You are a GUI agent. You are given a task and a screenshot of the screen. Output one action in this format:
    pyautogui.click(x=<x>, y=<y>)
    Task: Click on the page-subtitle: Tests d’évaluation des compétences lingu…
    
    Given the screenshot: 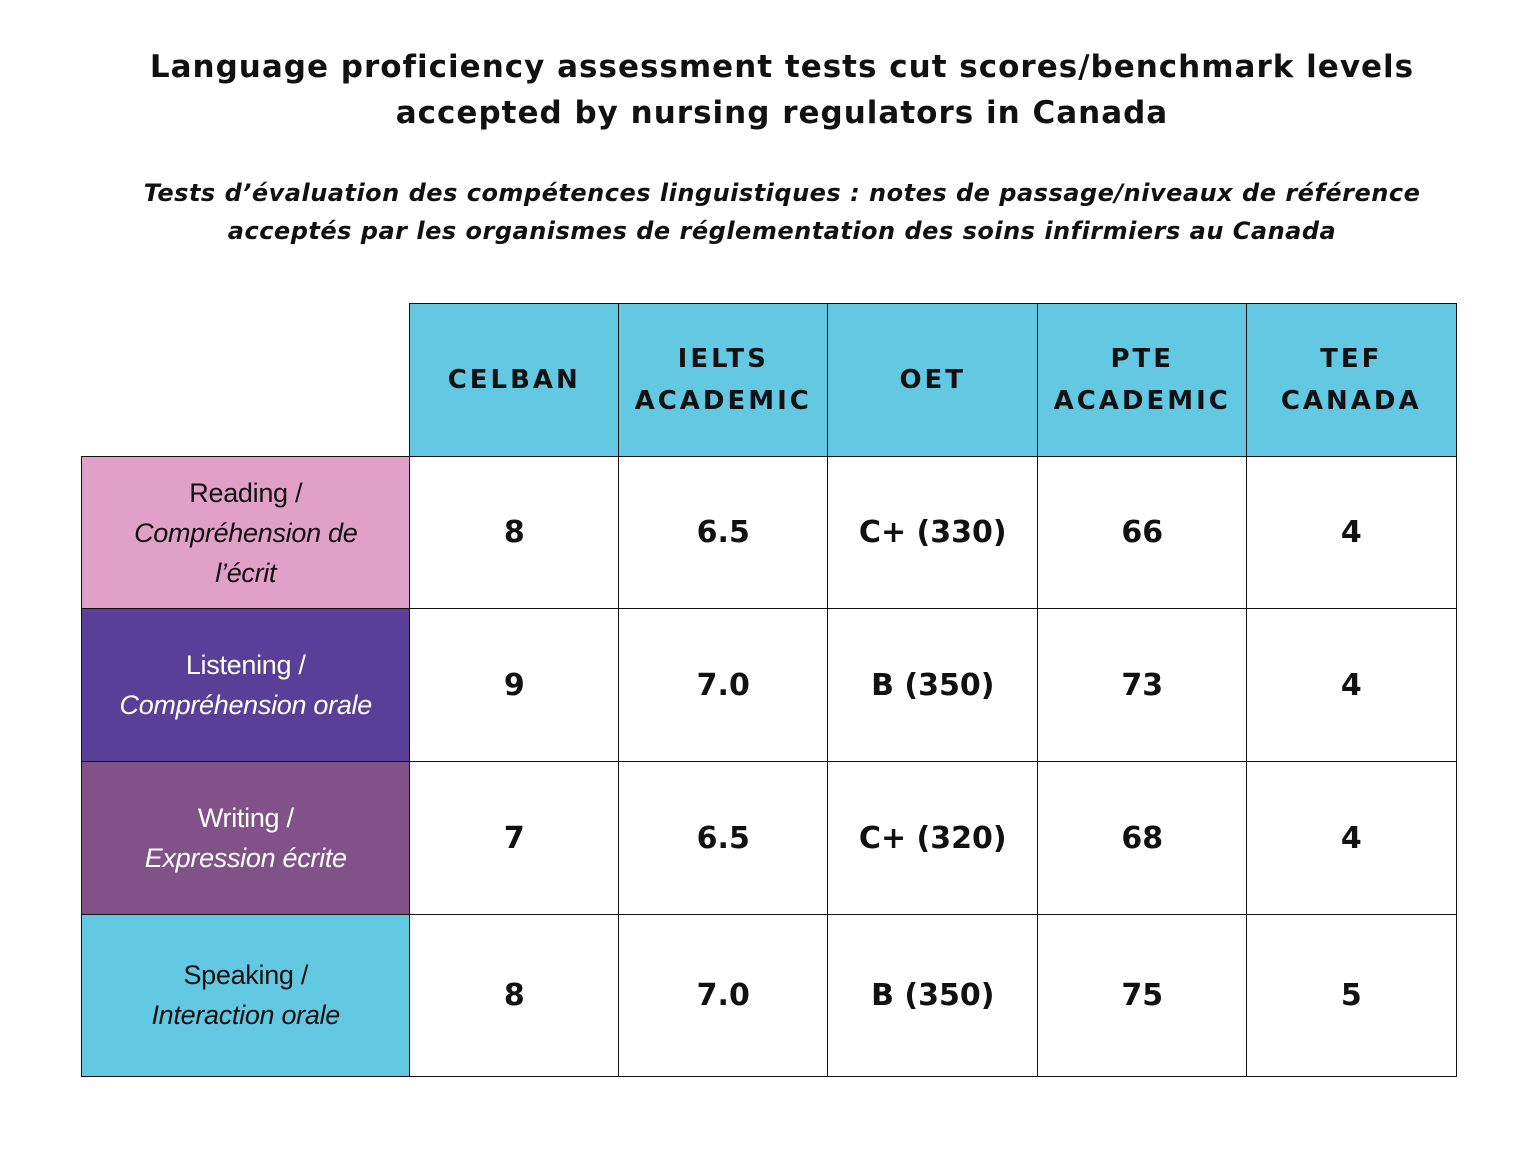 What is the action you would take?
    pyautogui.click(x=768, y=212)
    